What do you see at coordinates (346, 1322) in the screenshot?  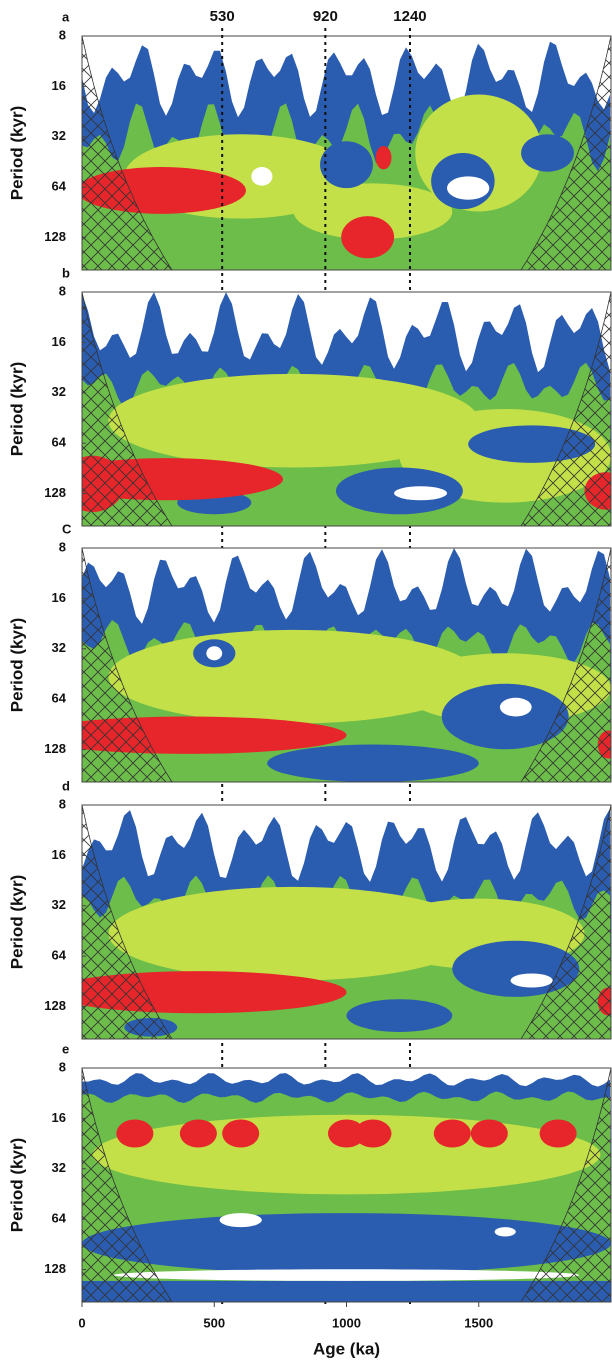 I see `x-tick-label: 1000` at bounding box center [346, 1322].